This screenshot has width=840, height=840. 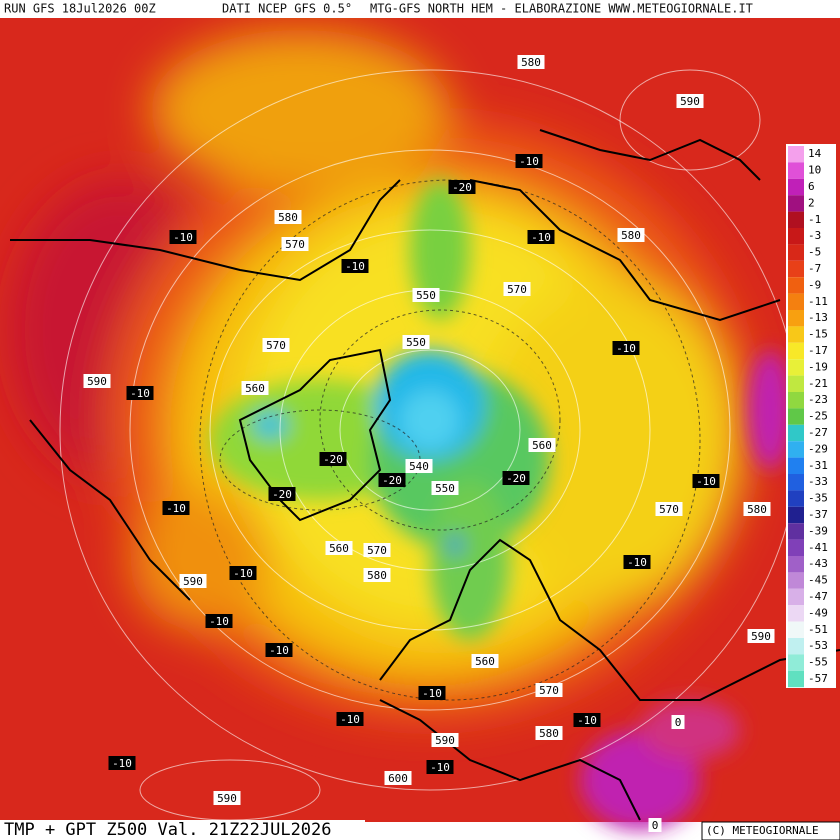 What do you see at coordinates (818, 547) in the screenshot?
I see `legend-label: -41` at bounding box center [818, 547].